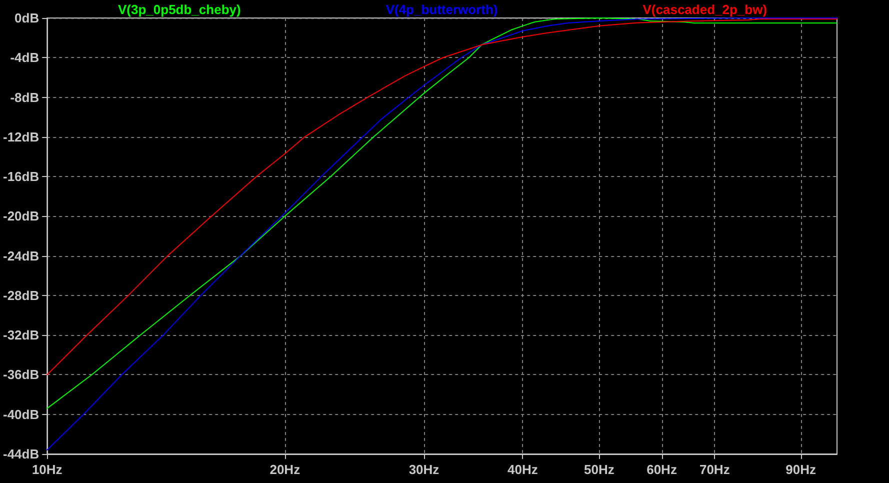 The height and width of the screenshot is (483, 889). Describe the element at coordinates (21, 176) in the screenshot. I see `y-tick-label: -16dB` at that location.